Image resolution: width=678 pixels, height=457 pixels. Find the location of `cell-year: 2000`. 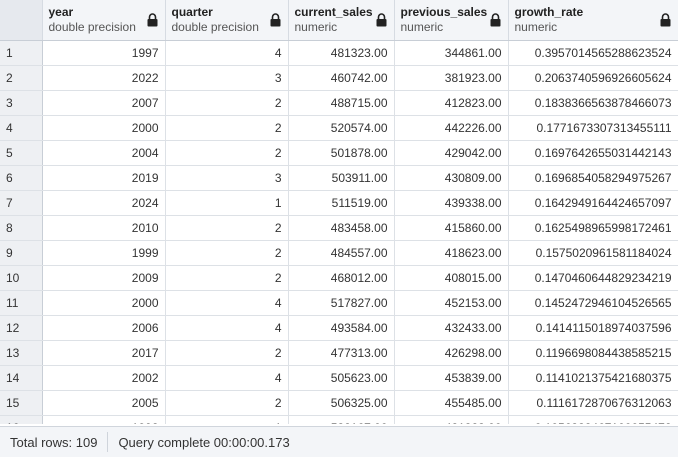

cell-year: 2000 is located at coordinates (104, 303).